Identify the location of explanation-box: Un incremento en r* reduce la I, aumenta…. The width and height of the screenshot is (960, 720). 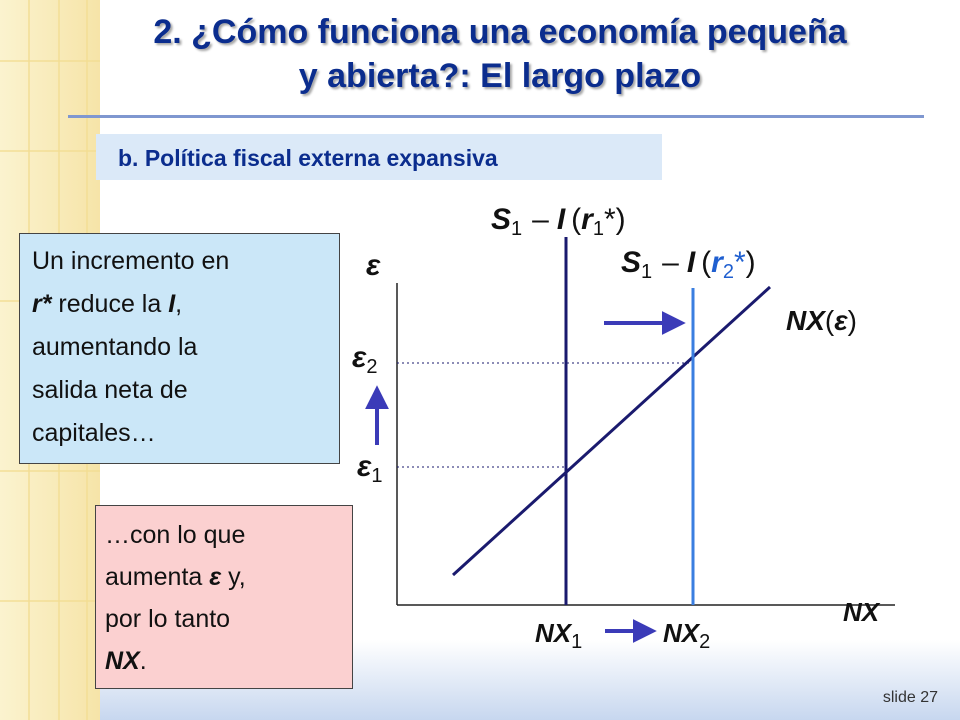
(179, 348).